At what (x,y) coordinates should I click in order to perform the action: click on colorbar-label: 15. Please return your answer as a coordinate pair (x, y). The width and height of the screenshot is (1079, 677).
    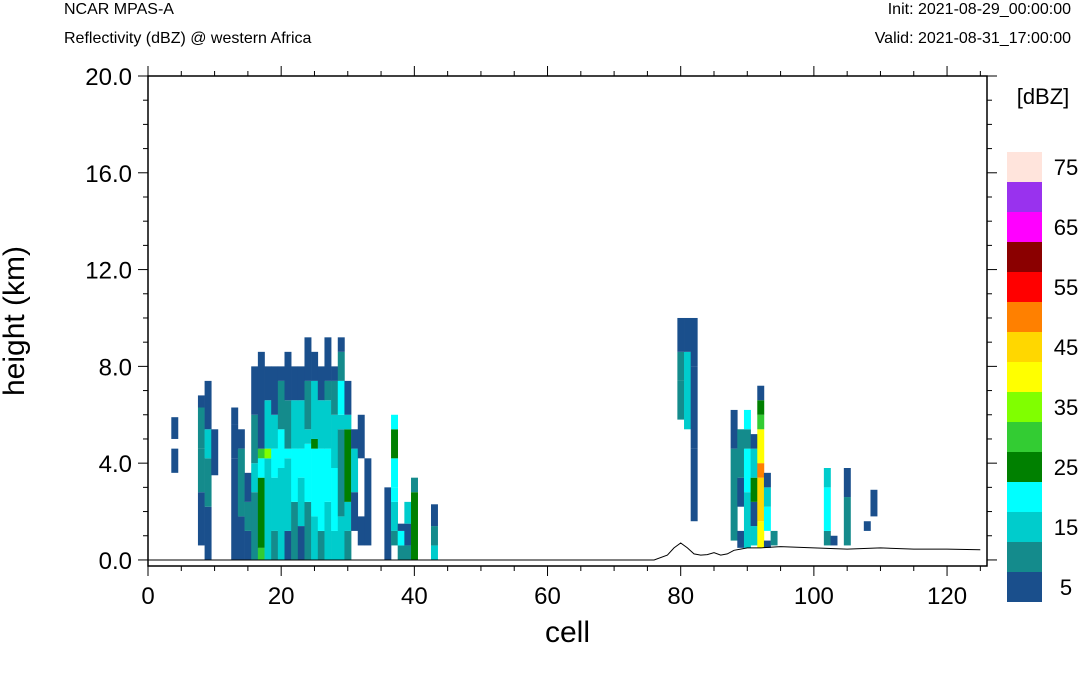
    Looking at the image, I should click on (1066, 527).